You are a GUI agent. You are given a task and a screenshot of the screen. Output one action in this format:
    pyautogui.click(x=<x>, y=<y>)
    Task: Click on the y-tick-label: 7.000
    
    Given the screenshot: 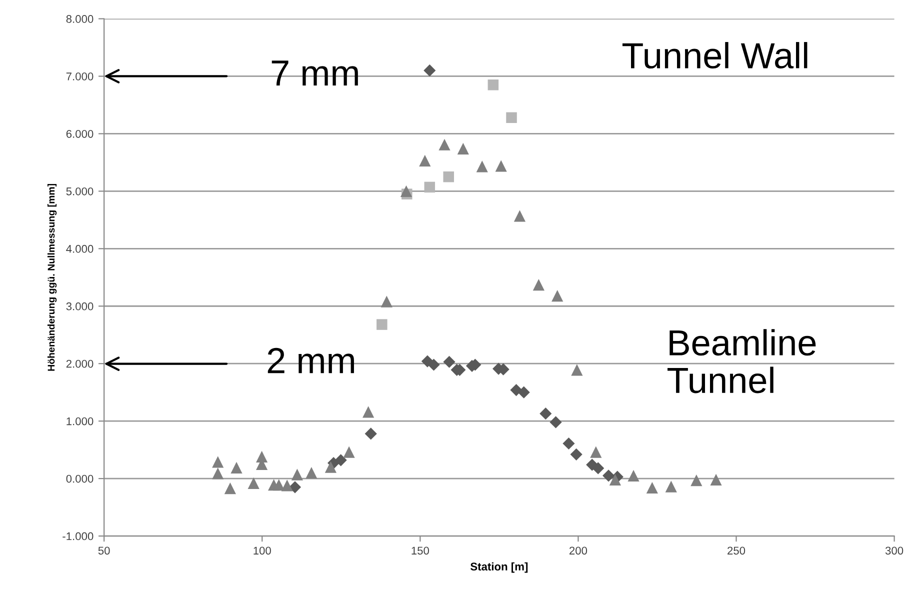 What is the action you would take?
    pyautogui.click(x=80, y=76)
    